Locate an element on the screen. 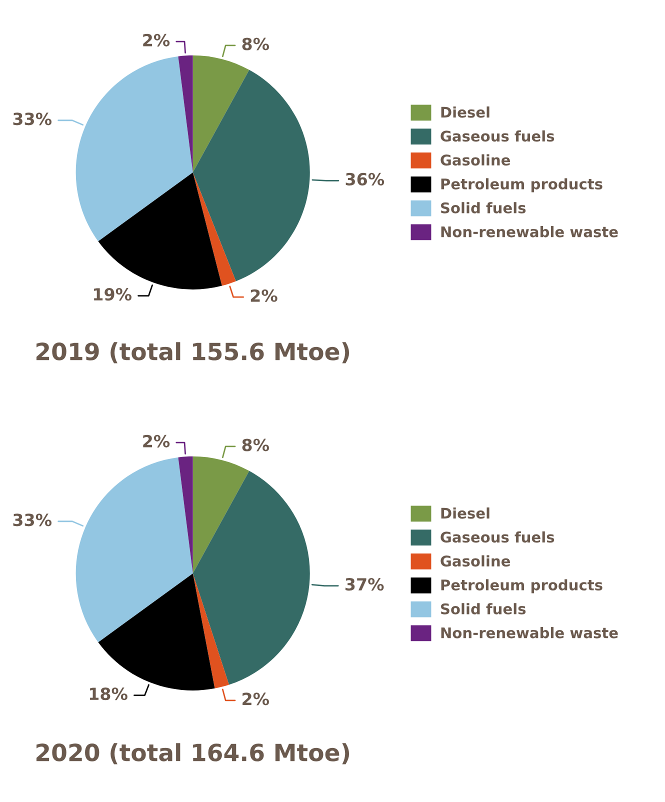 Image resolution: width=665 pixels, height=802 pixels. text: 2019 (total 155.6 Mtoe) is located at coordinates (193, 353).